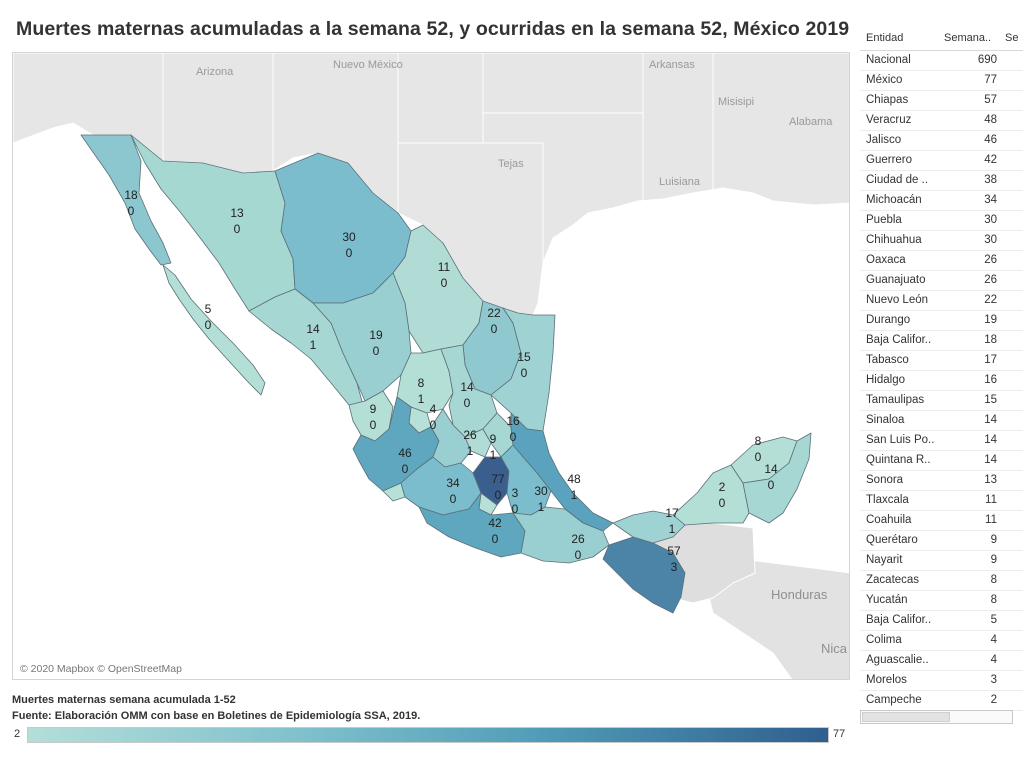 The width and height of the screenshot is (1023, 767). What do you see at coordinates (906, 717) in the screenshot?
I see `scrollbar-thumb` at bounding box center [906, 717].